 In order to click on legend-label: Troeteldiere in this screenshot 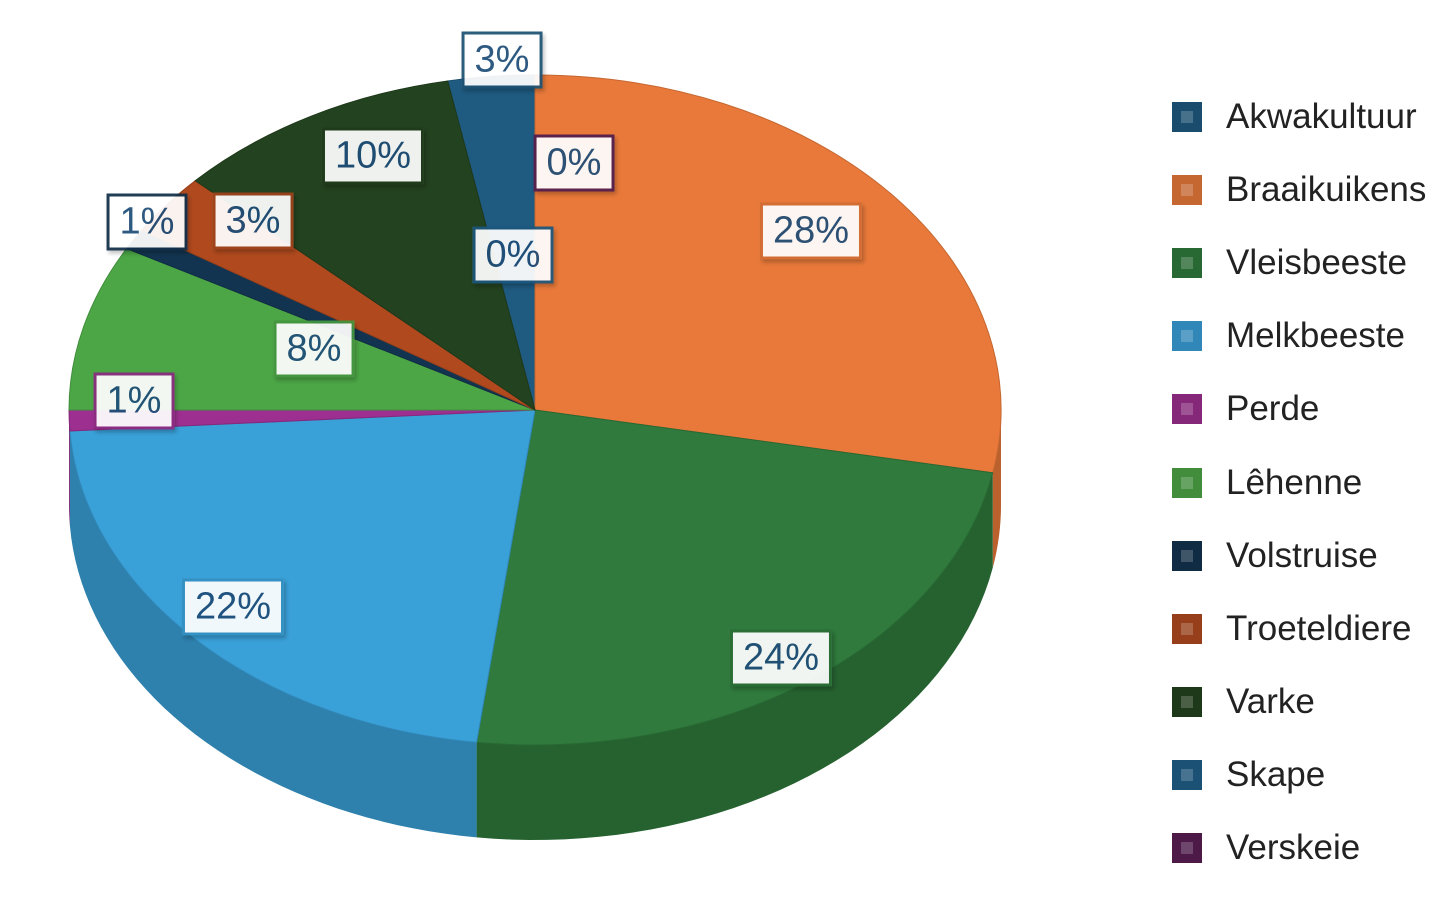, I will do `click(1319, 628)`.